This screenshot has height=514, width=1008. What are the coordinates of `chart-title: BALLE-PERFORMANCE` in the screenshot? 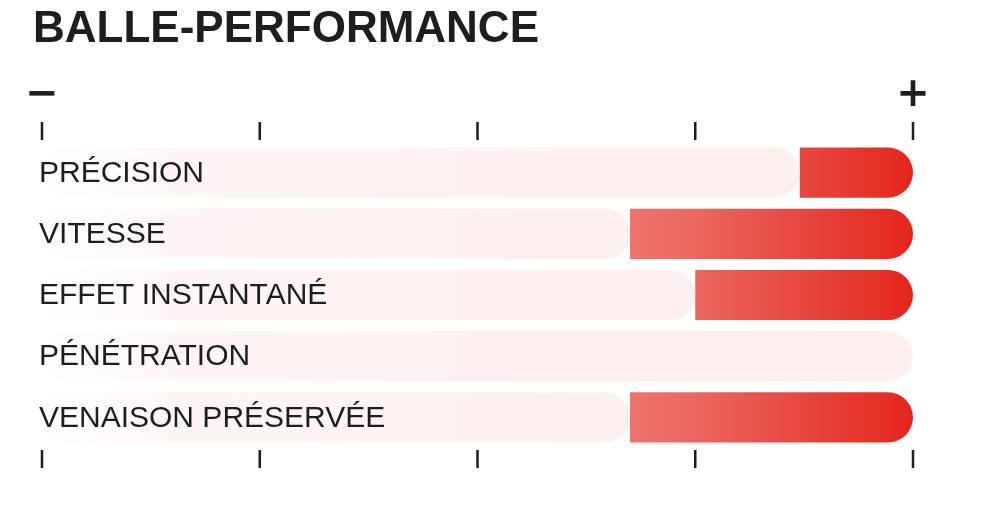 It's located at (286, 27).